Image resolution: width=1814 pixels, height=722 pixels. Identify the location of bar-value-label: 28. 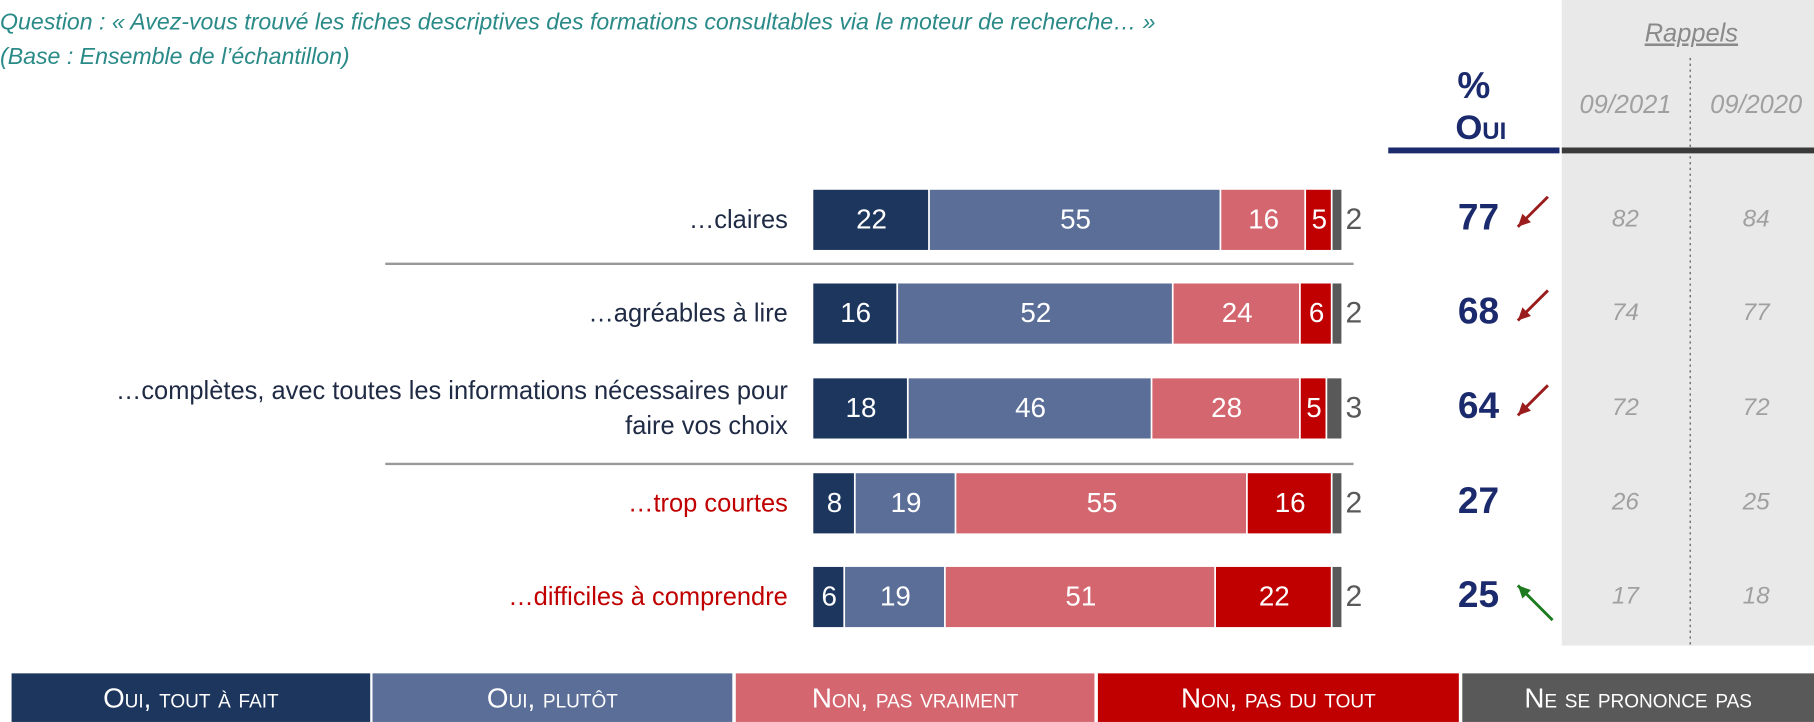
(1226, 407).